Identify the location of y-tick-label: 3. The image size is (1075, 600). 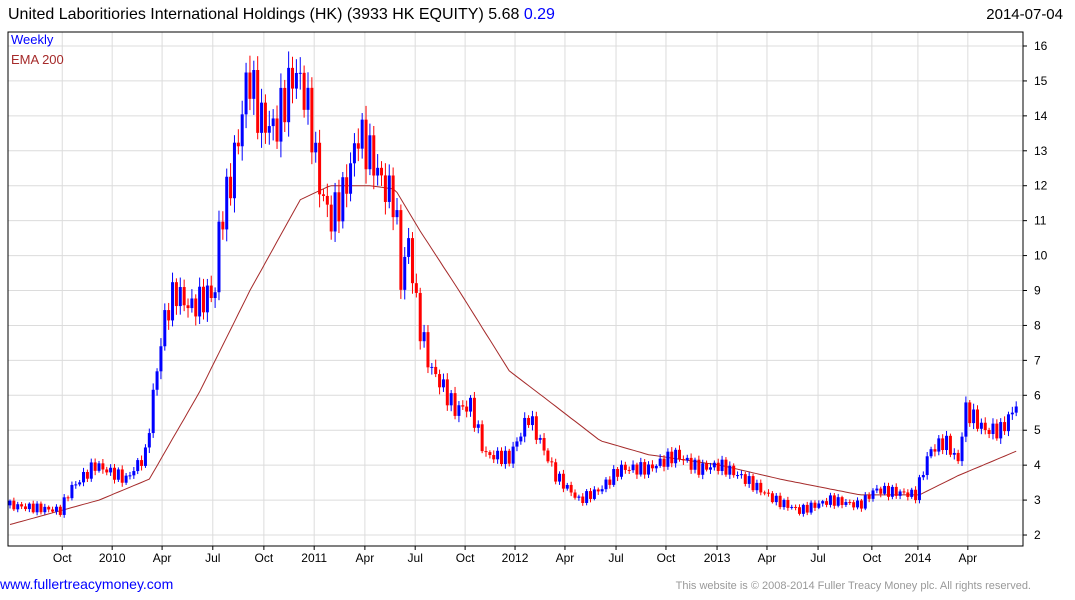
(1037, 500).